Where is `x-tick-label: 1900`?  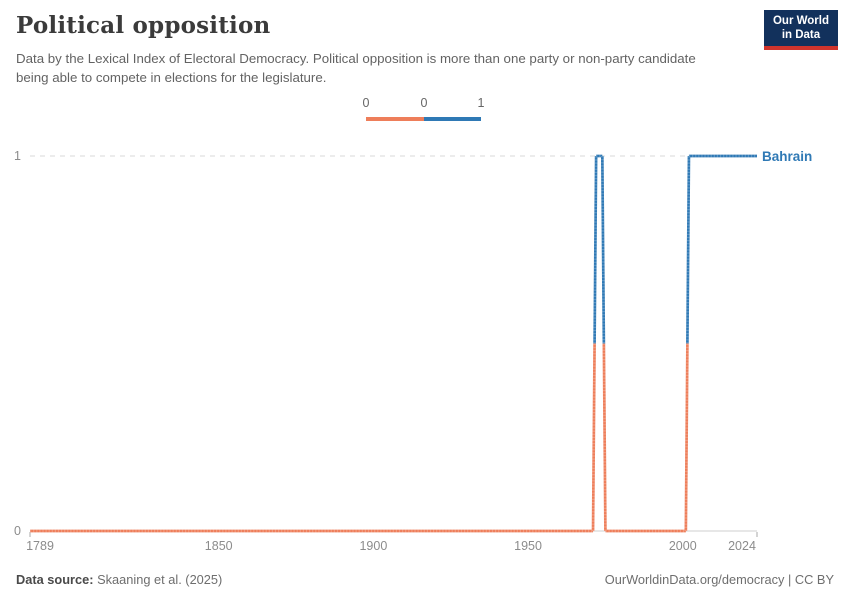 x-tick-label: 1900 is located at coordinates (373, 546).